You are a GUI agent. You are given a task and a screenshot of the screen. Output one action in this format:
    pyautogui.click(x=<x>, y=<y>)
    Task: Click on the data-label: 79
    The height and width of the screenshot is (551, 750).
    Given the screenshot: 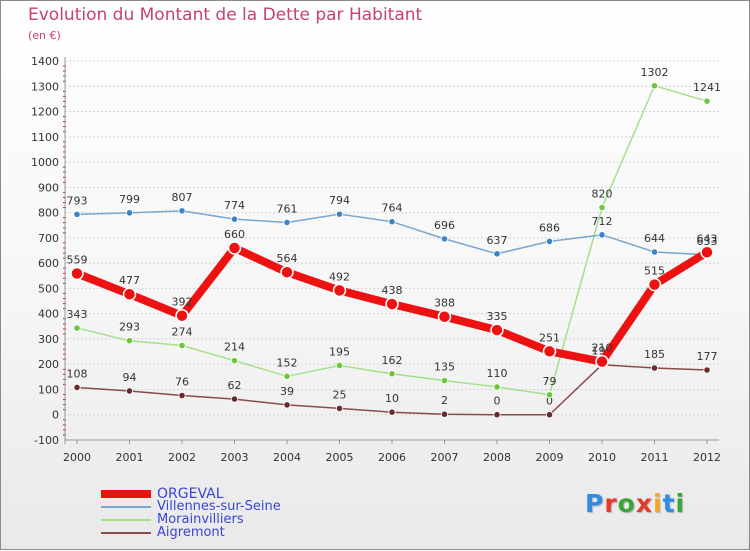 What is the action you would take?
    pyautogui.click(x=550, y=381)
    